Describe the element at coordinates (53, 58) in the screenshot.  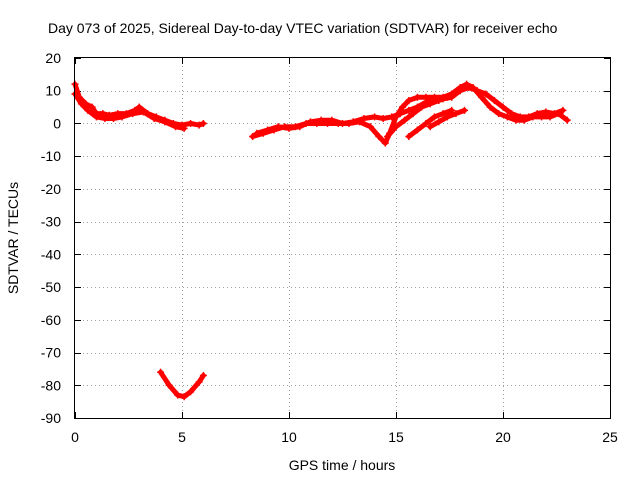
I see `y-tick-label: 20` at that location.